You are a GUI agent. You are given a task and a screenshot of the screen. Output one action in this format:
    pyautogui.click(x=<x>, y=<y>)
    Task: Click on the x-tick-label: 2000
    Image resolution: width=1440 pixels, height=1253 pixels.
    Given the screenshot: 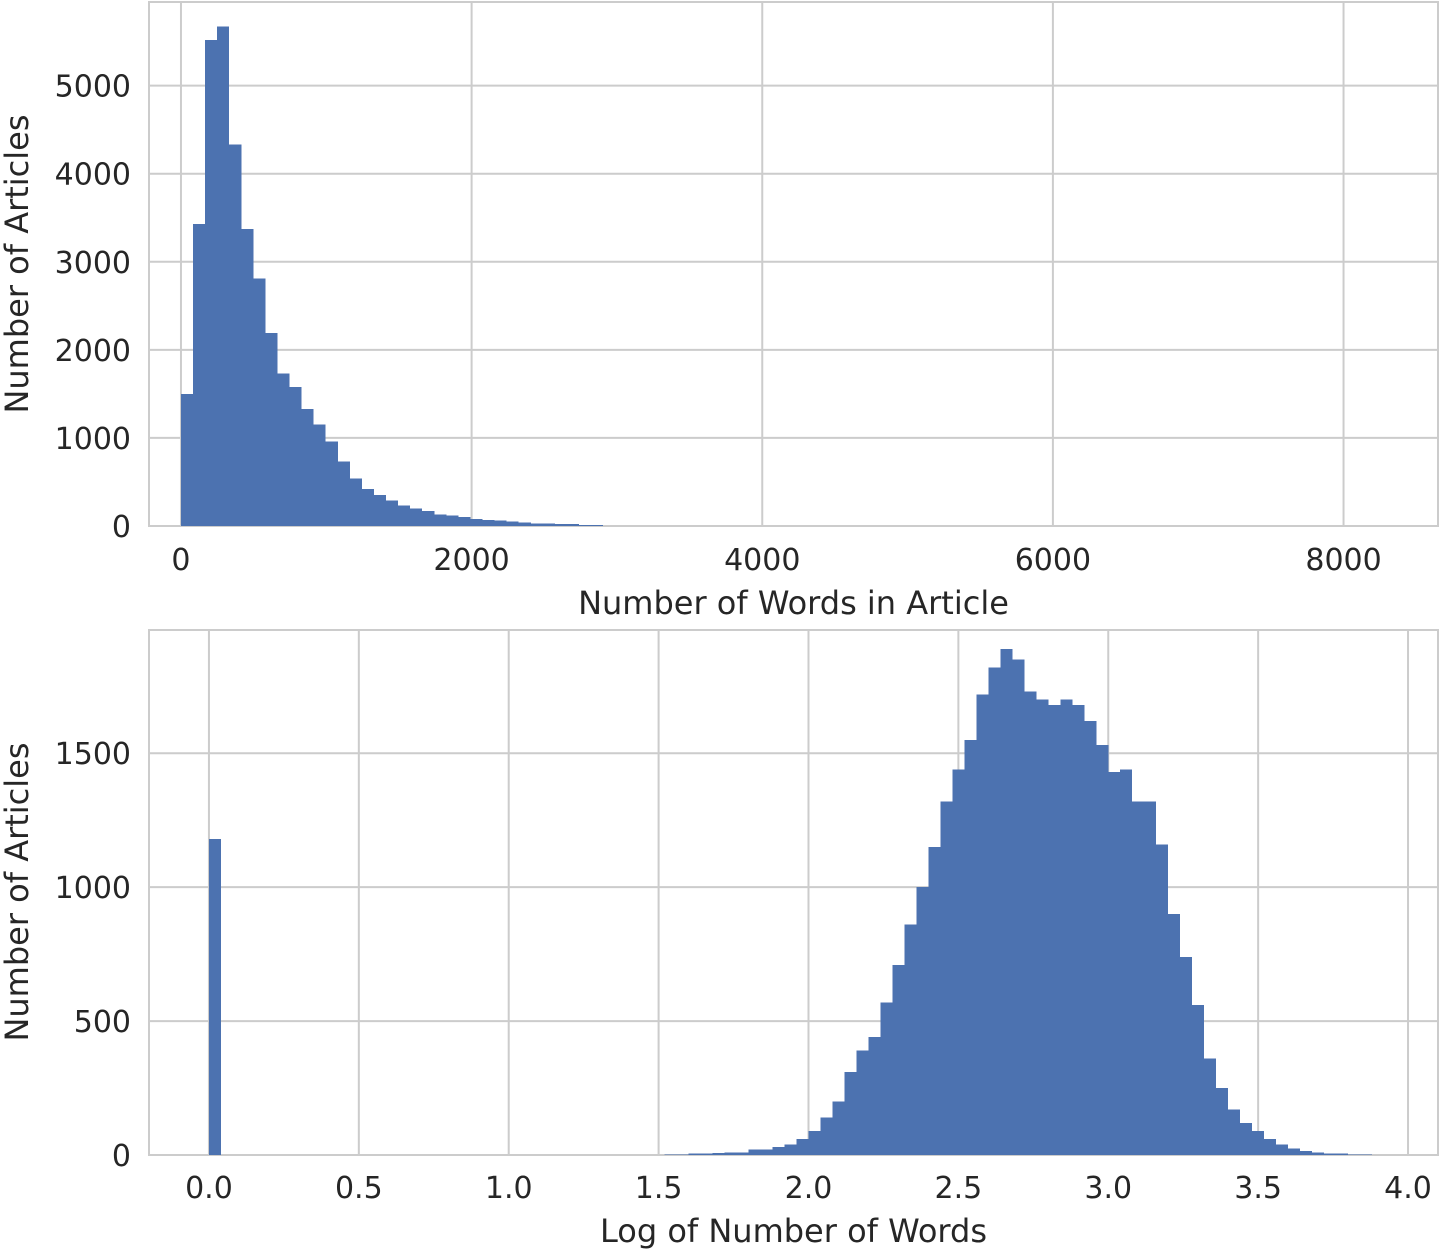 What is the action you would take?
    pyautogui.click(x=471, y=560)
    